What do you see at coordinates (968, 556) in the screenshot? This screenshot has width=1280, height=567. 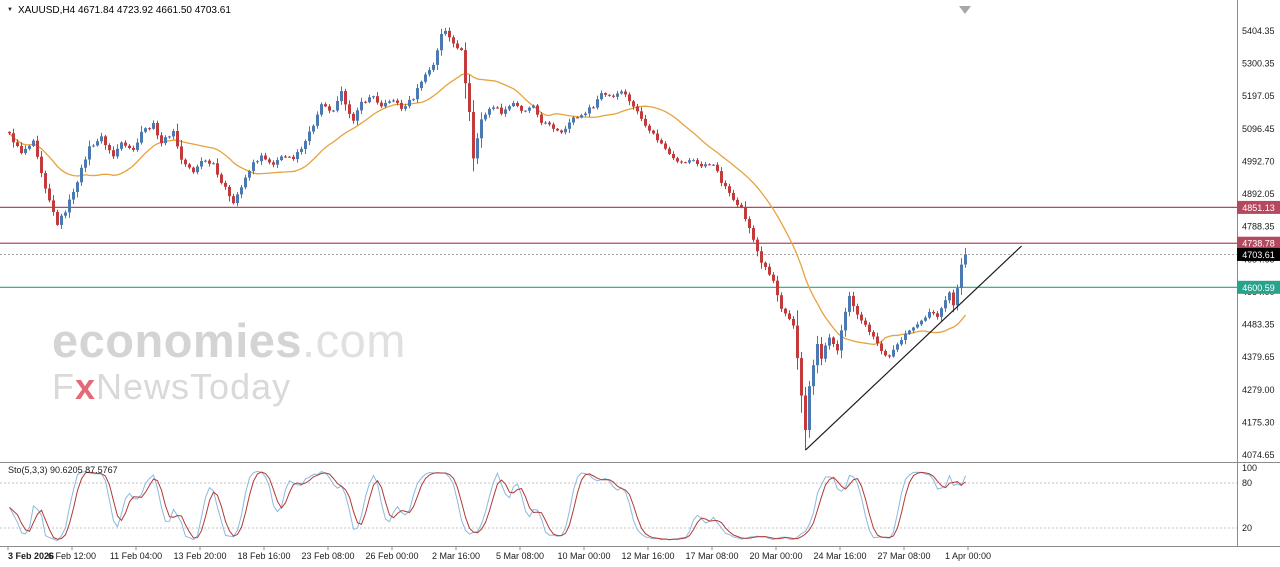 I see `time-tick-label: 1 Apr 00:00` at bounding box center [968, 556].